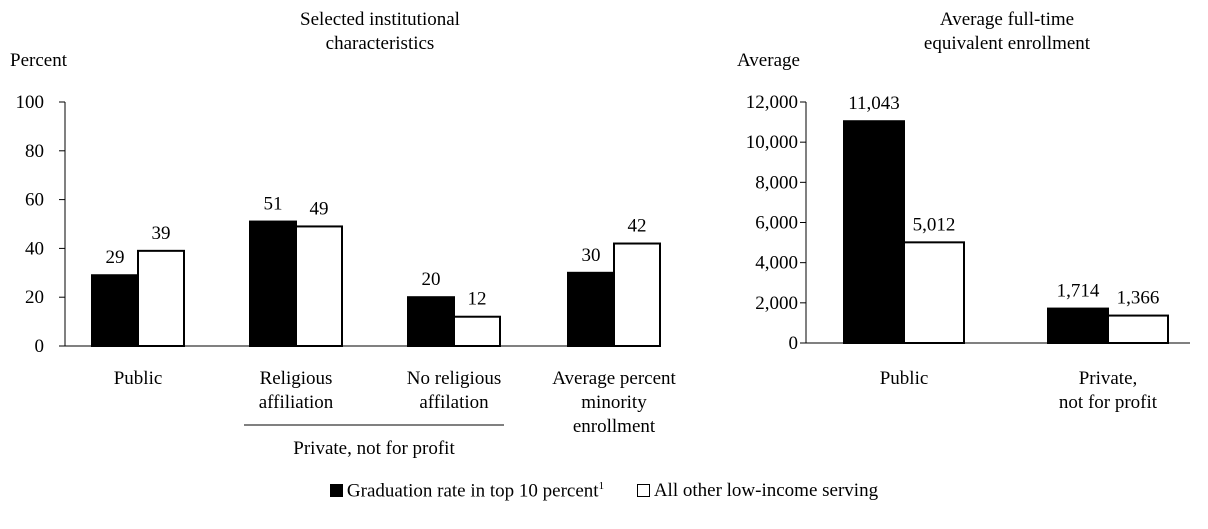 This screenshot has width=1208, height=529. What do you see at coordinates (477, 299) in the screenshot?
I see `bar-value-label: 12` at bounding box center [477, 299].